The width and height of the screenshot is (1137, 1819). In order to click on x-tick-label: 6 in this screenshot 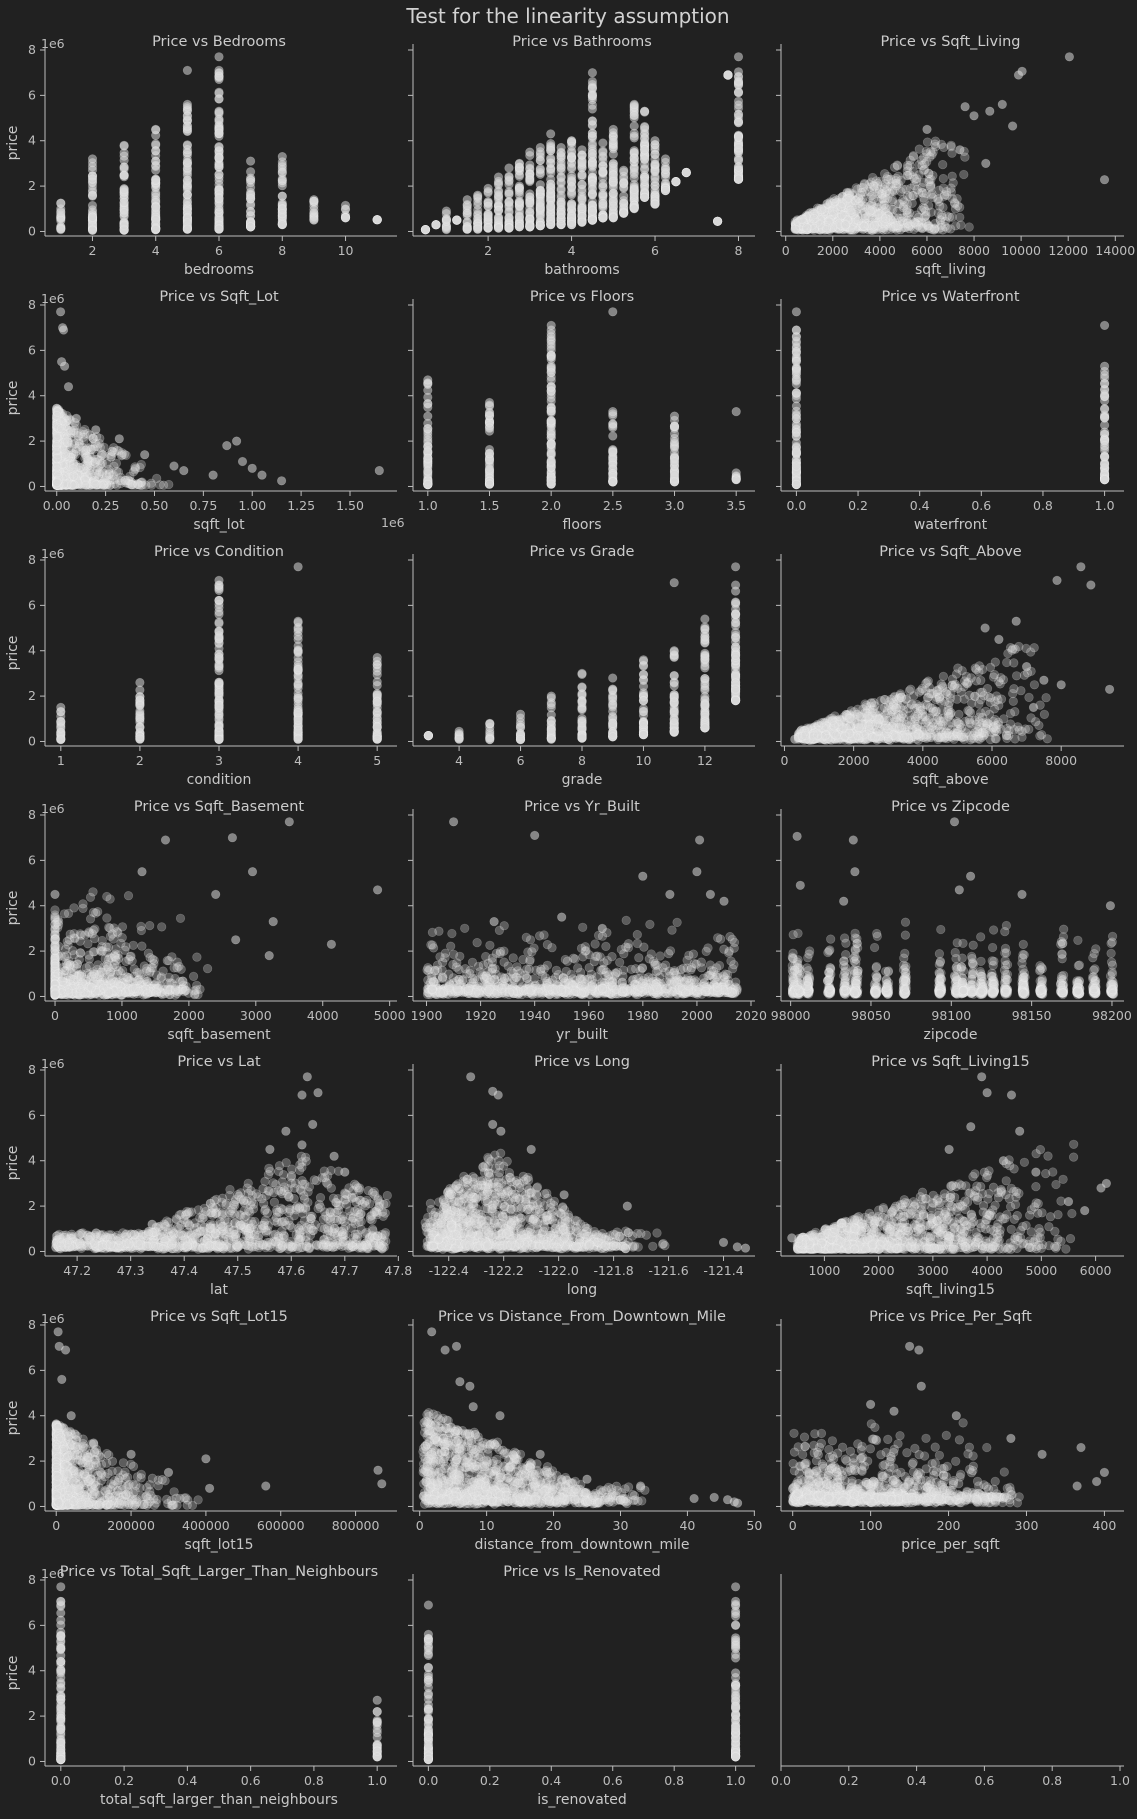, I will do `click(521, 760)`.